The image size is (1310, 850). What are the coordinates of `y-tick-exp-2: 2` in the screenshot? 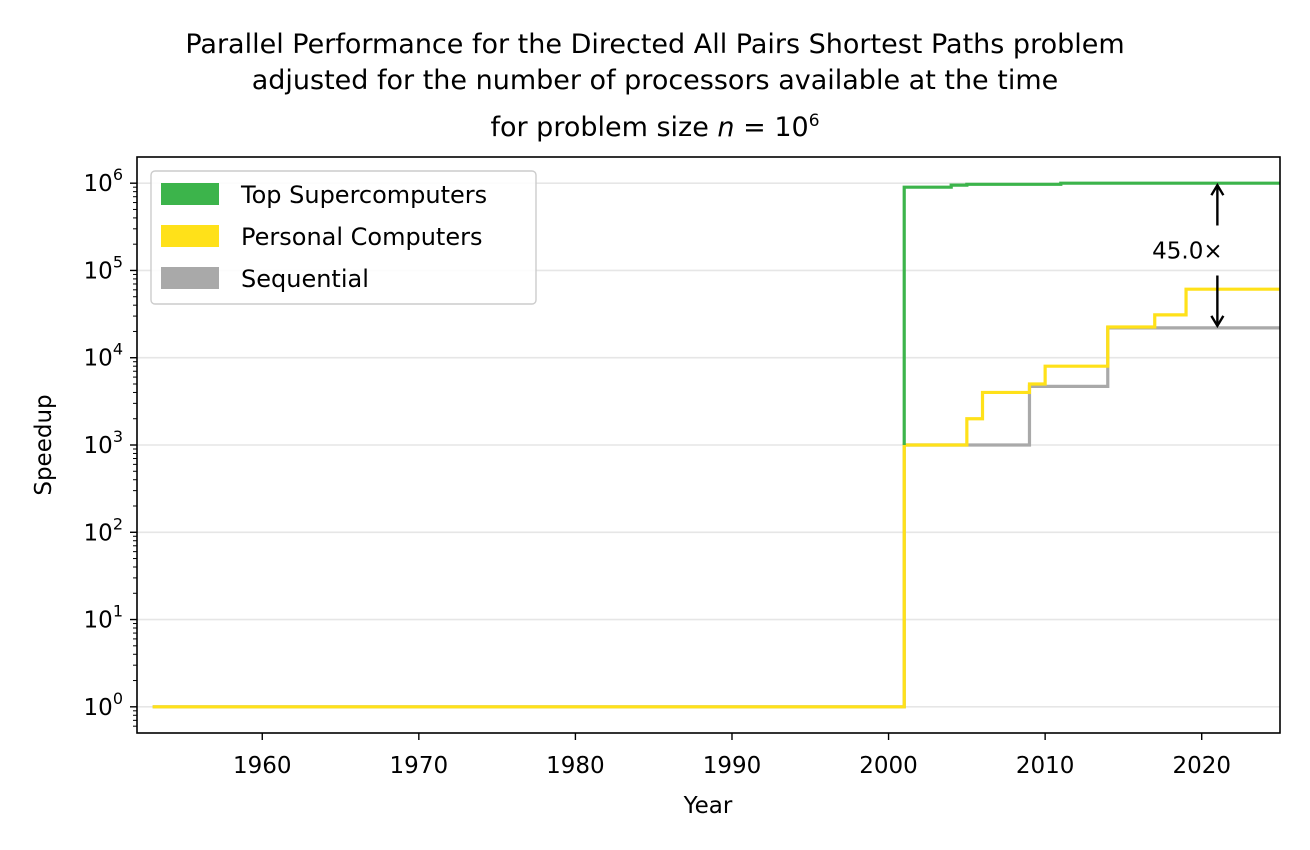 It's located at (118, 523).